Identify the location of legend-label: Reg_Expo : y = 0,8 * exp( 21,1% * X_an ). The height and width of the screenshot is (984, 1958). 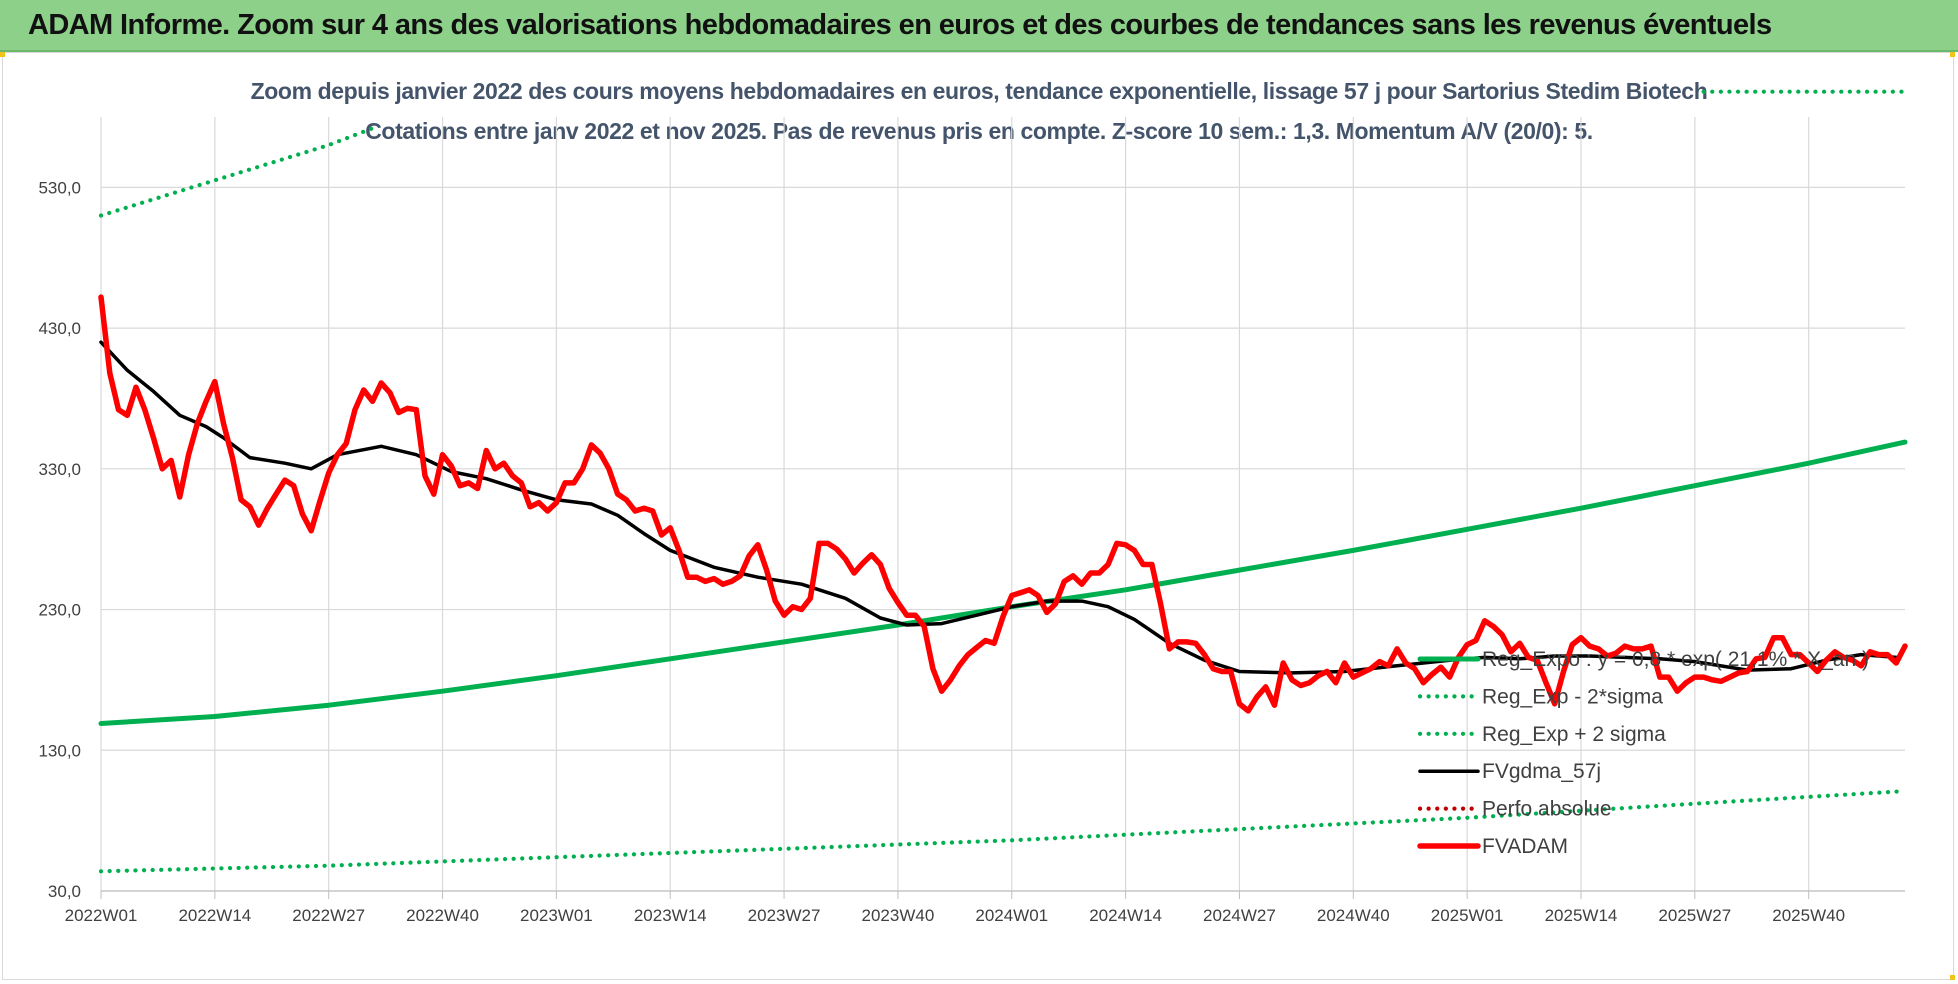
(1675, 659).